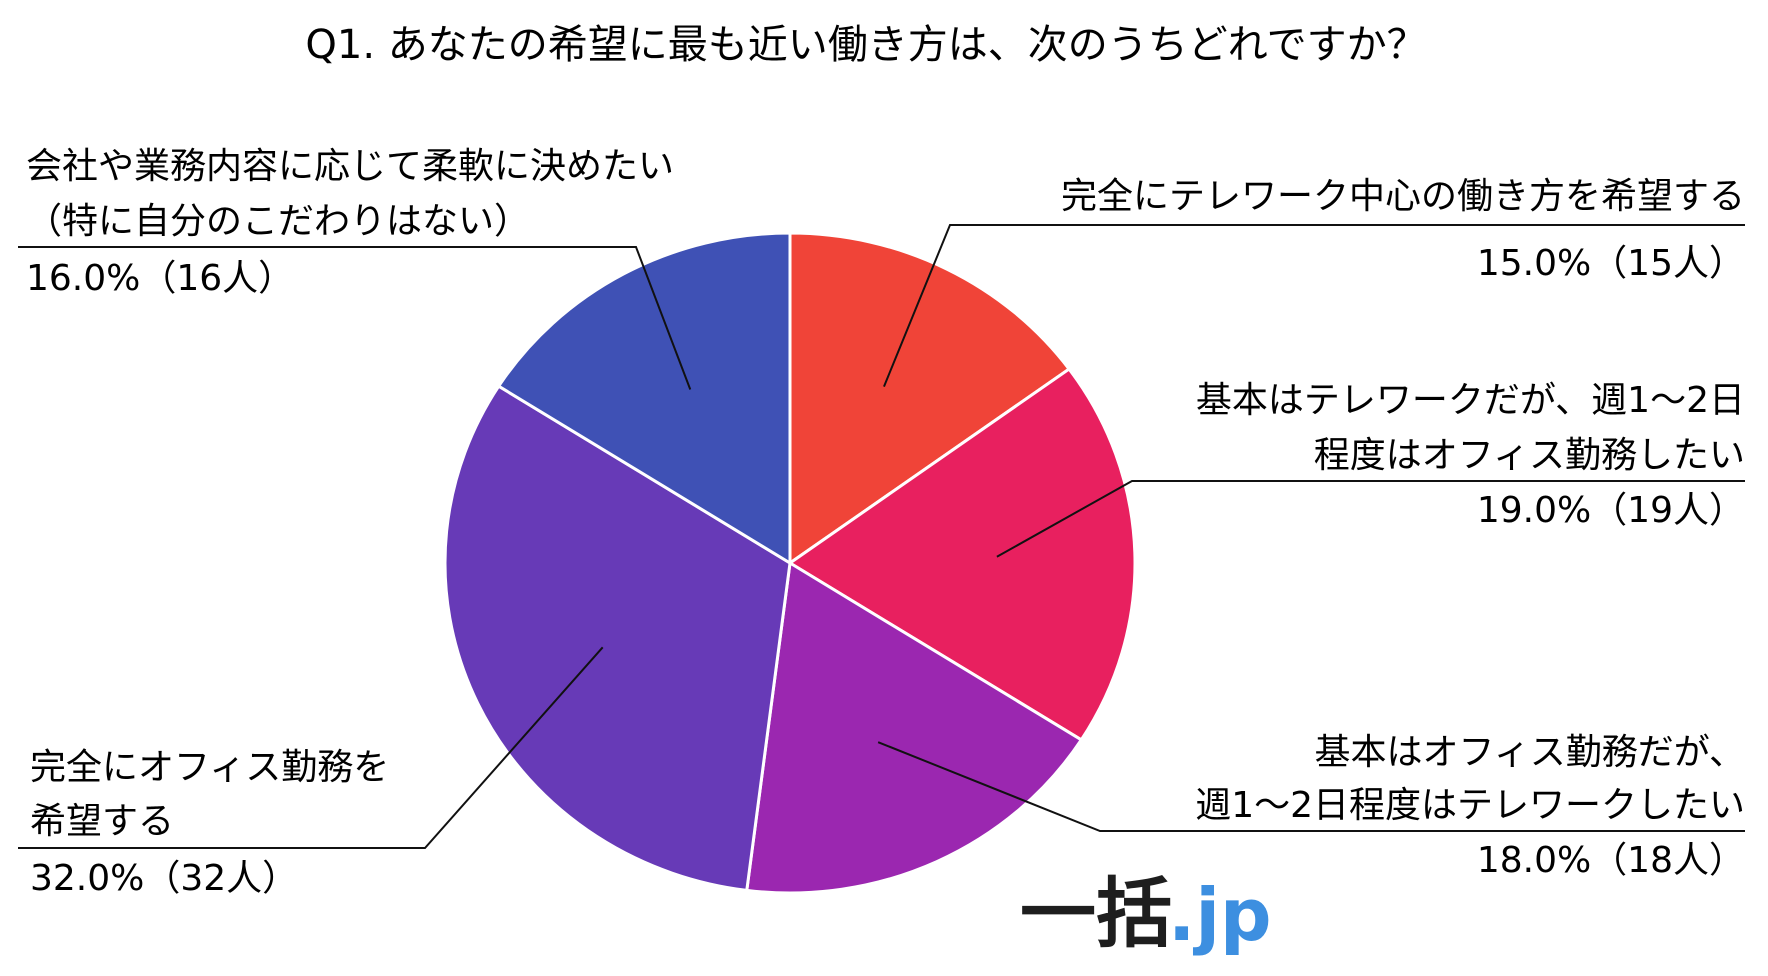  What do you see at coordinates (164, 878) in the screenshot?
I see `slice-value-label: 32.0%（32人）` at bounding box center [164, 878].